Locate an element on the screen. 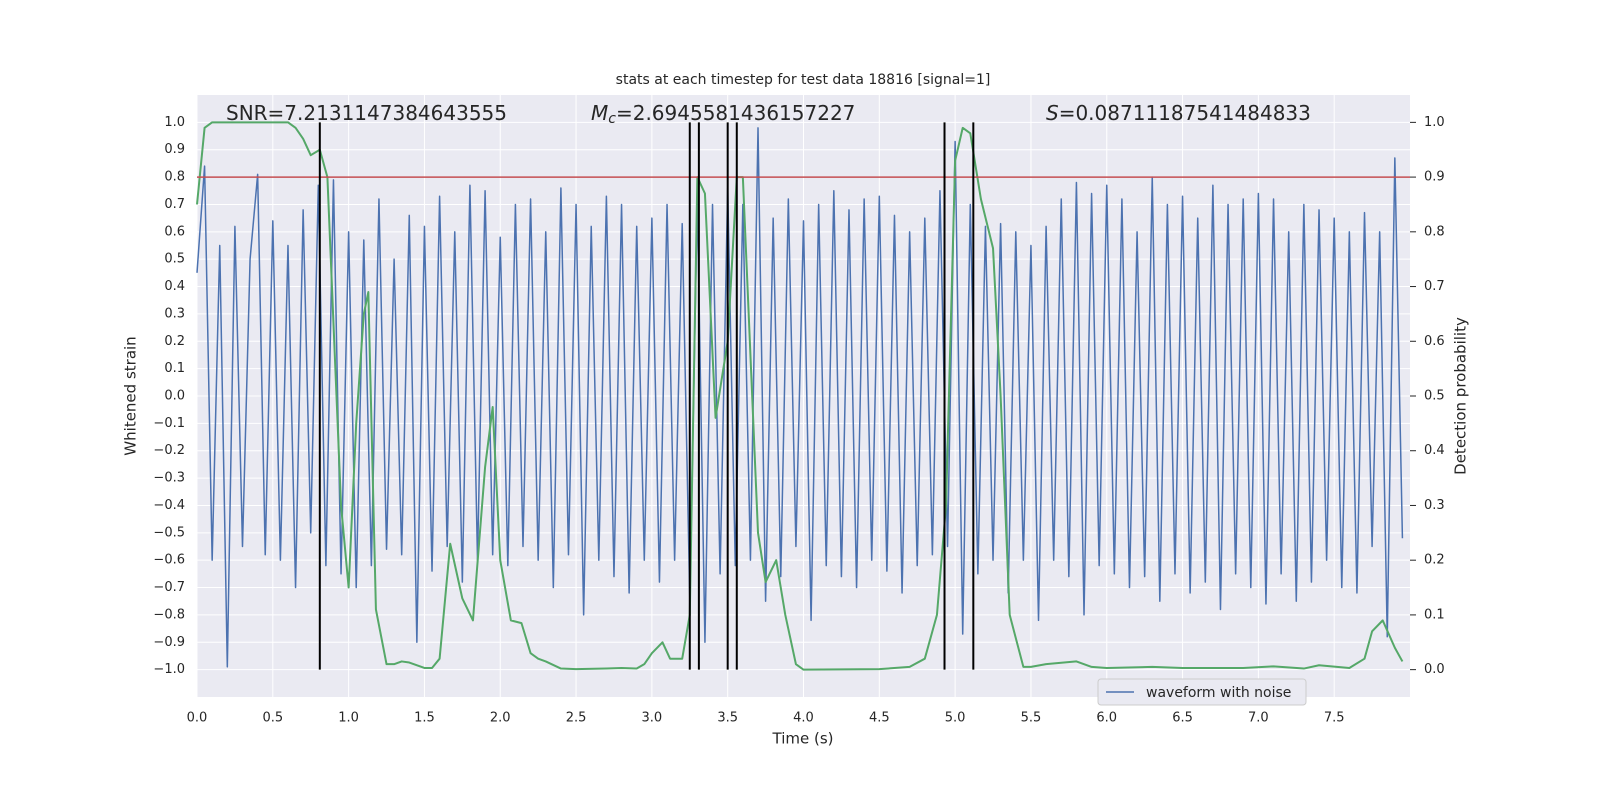  y2-axis-label: Detection probability is located at coordinates (1461, 396).